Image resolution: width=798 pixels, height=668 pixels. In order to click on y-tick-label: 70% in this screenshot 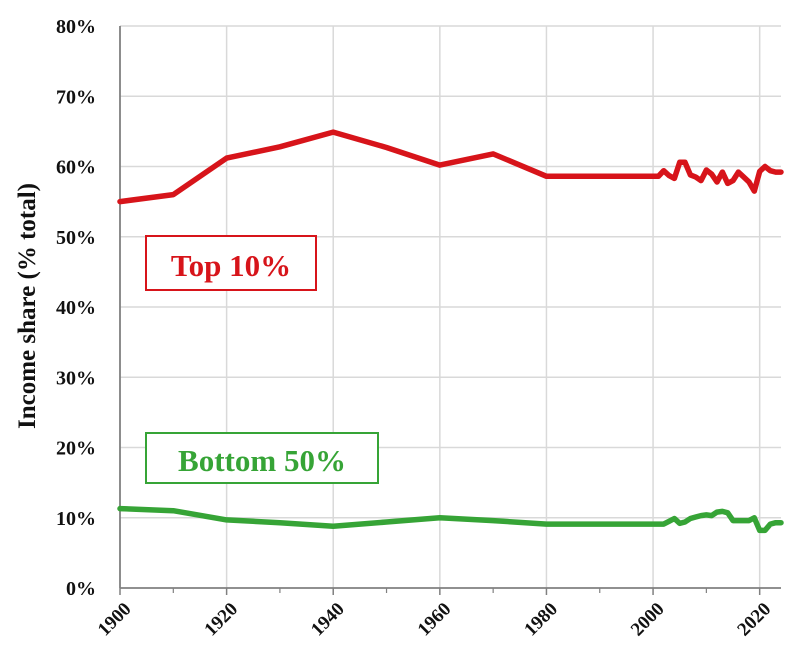, I will do `click(76, 97)`.